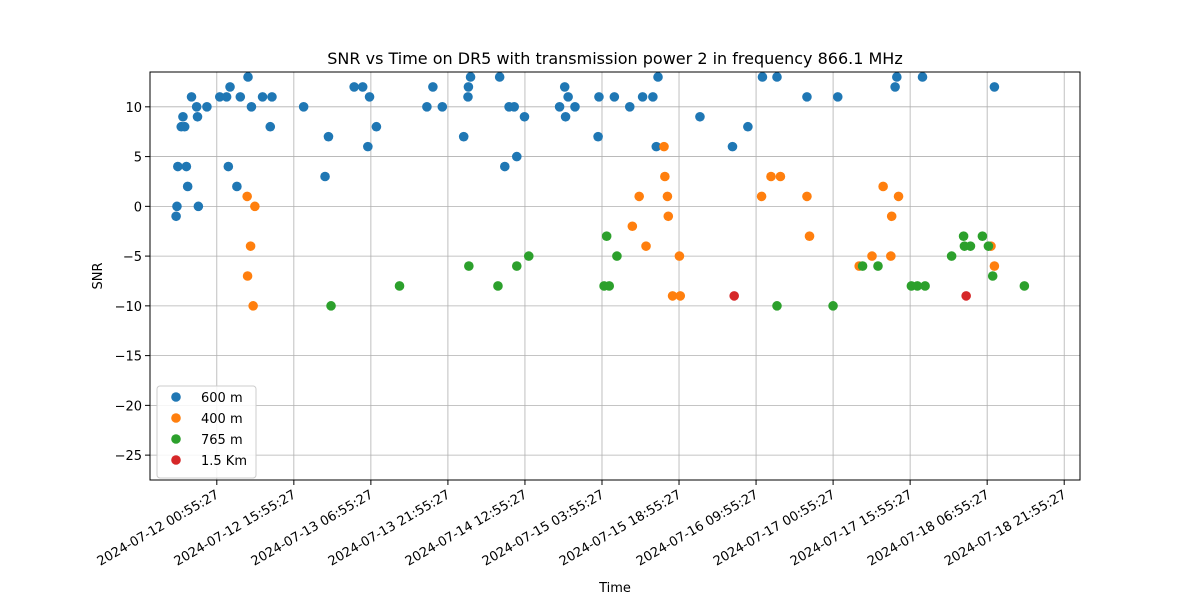 The height and width of the screenshot is (600, 1200). What do you see at coordinates (128, 456) in the screenshot?
I see `y-tick-label: −25` at bounding box center [128, 456].